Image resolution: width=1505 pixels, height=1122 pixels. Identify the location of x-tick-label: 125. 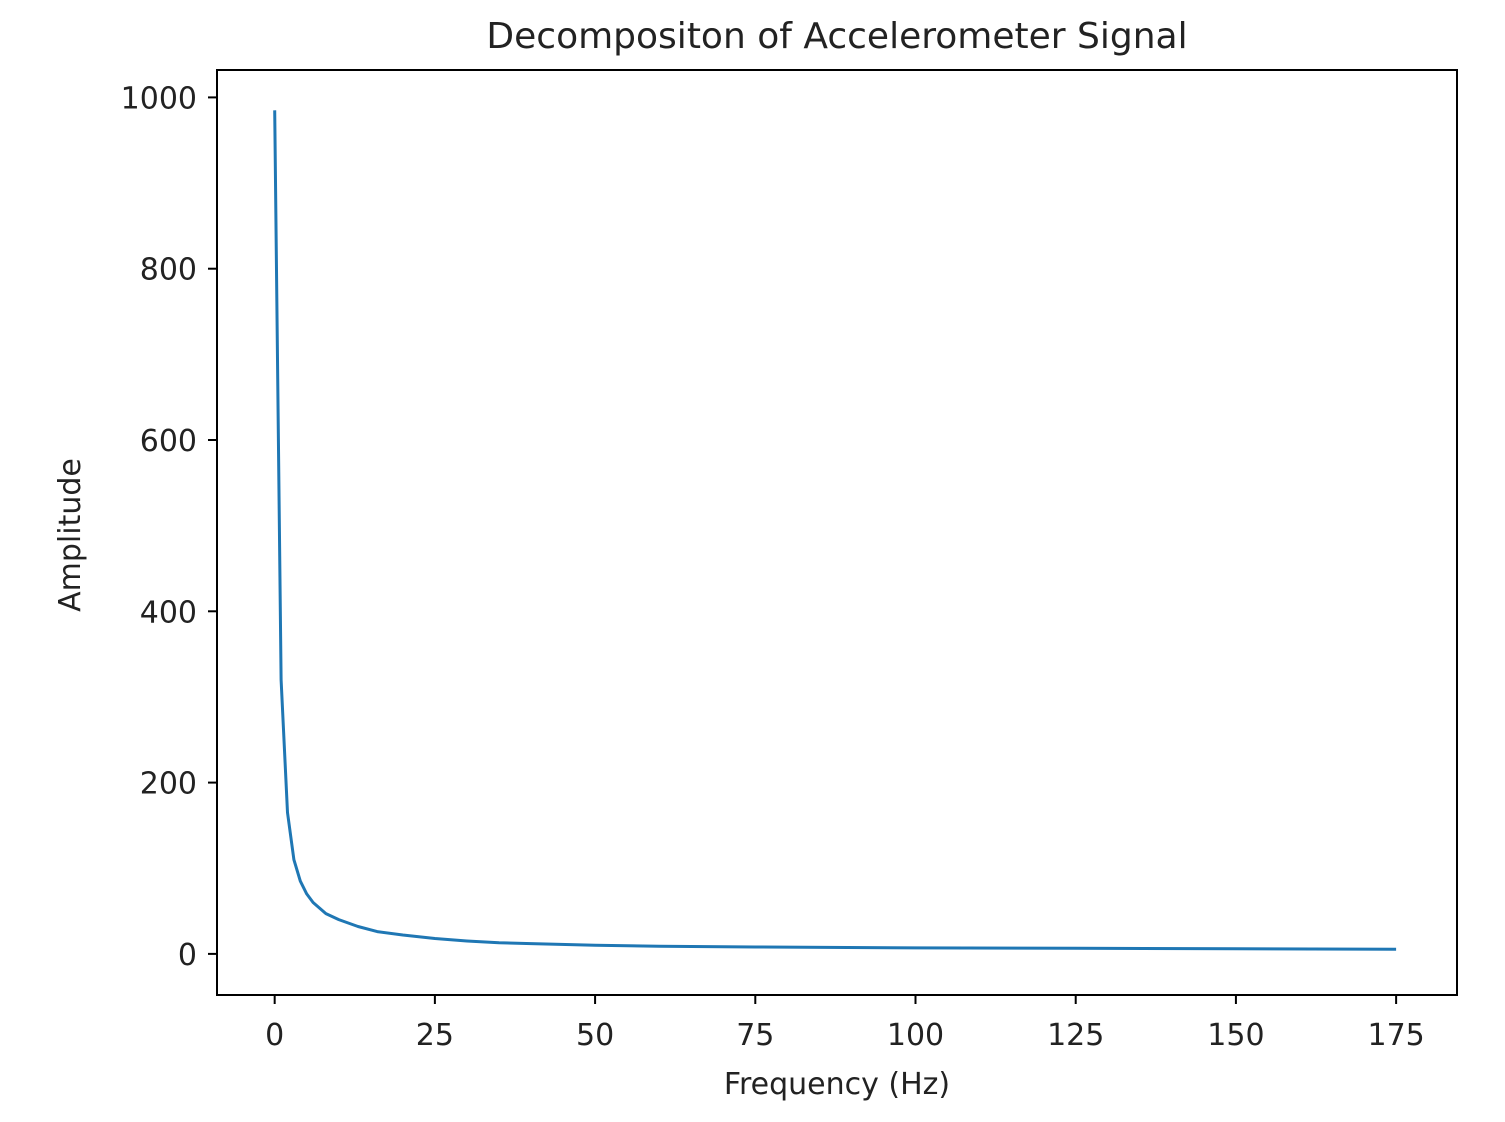
(1075, 1035).